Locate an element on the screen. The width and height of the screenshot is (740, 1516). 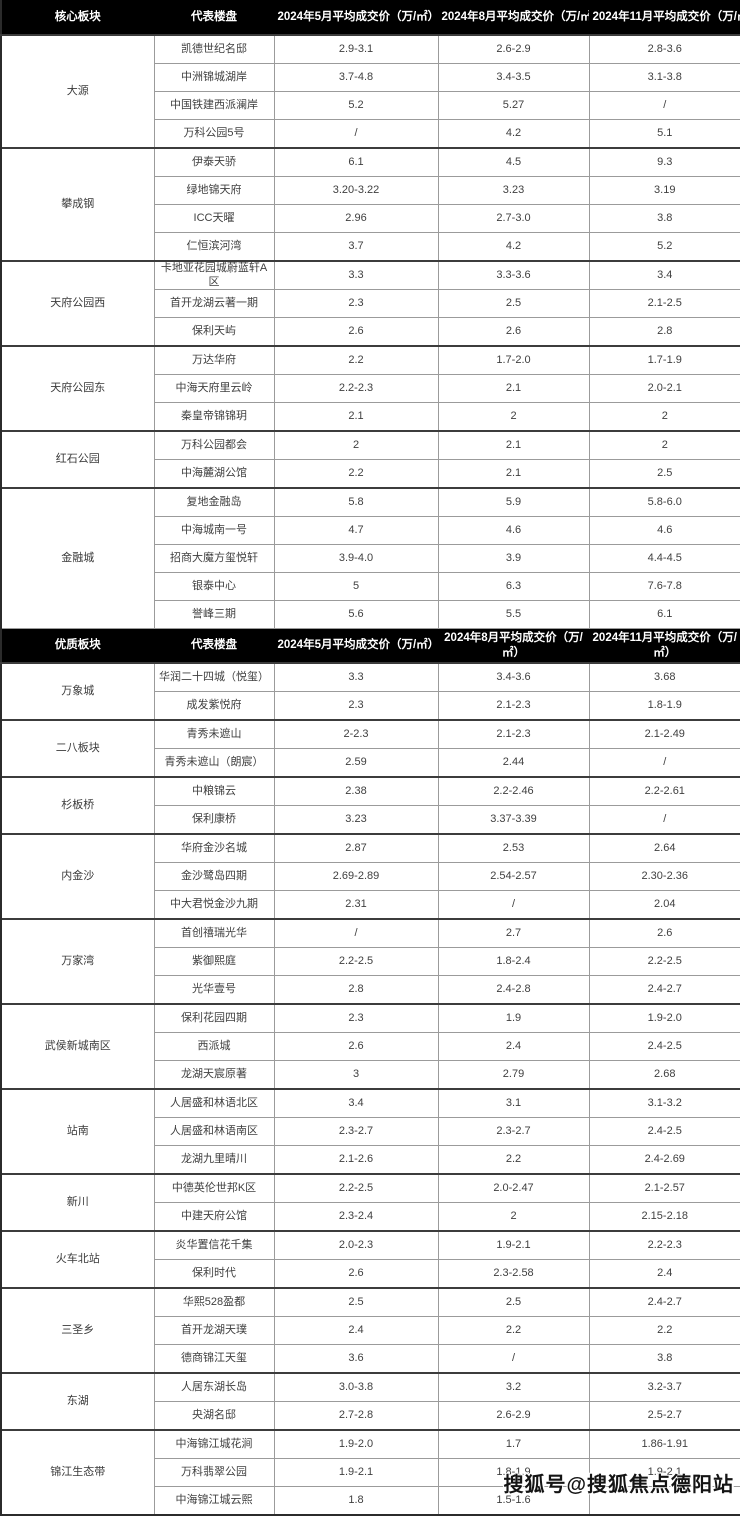
area-cell: 攀成钢 is located at coordinates (77, 204).